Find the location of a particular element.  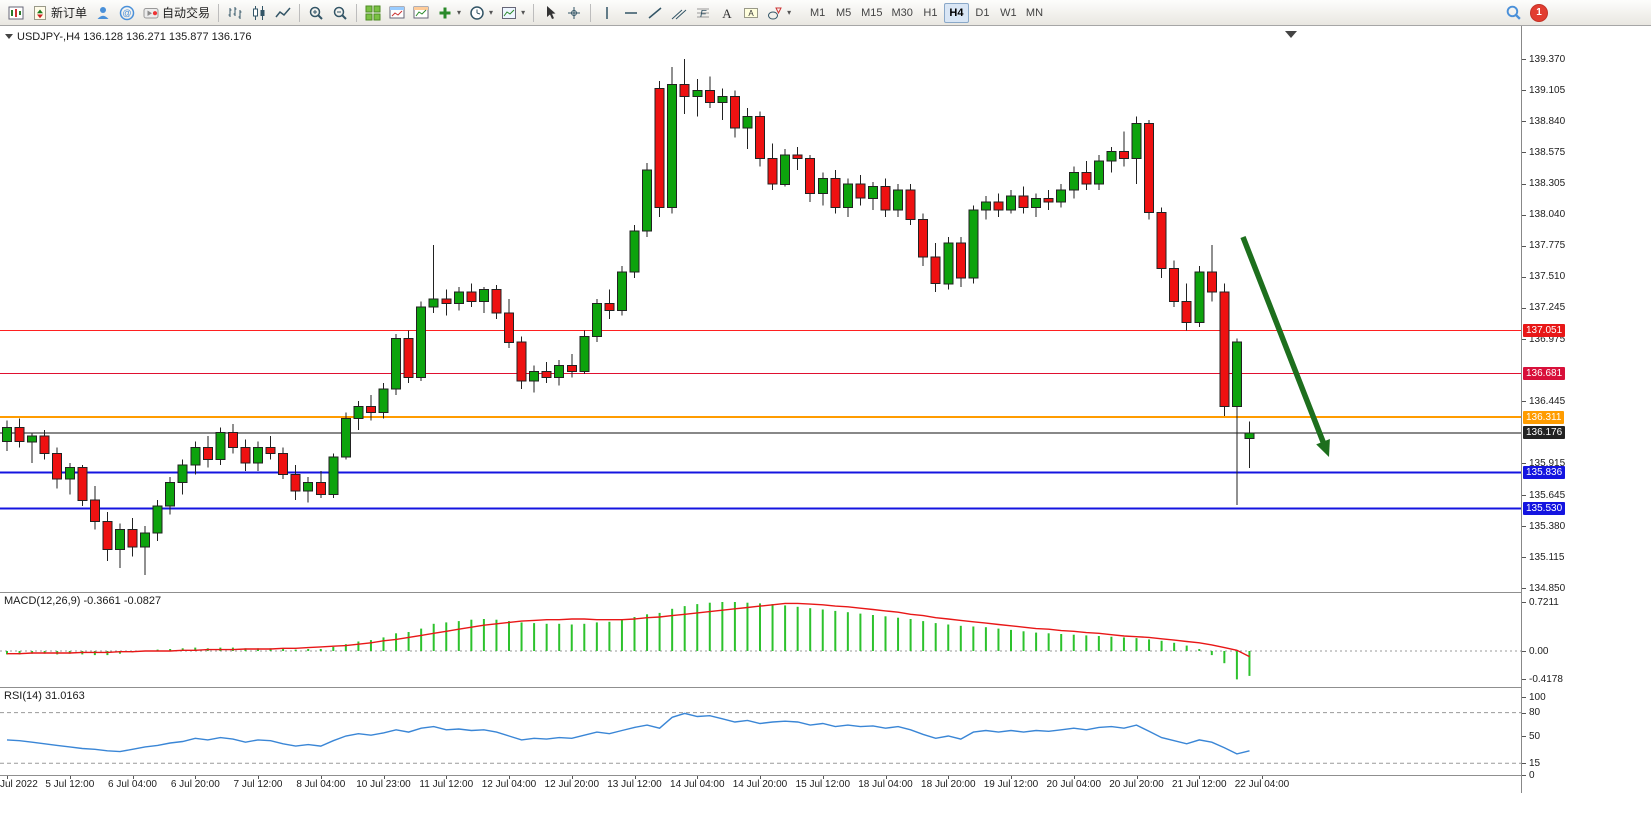

periods-button: ▾ is located at coordinates (481, 13).